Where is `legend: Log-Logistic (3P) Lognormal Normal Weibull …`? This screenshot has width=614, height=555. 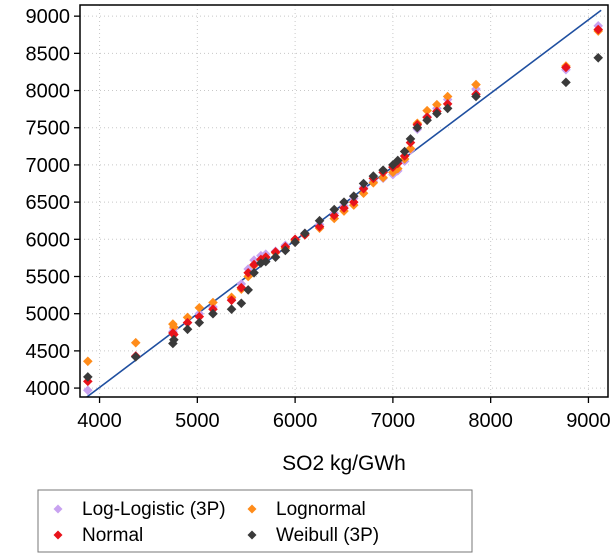 legend: Log-Logistic (3P) Lognormal Normal Weibull … is located at coordinates (255, 521).